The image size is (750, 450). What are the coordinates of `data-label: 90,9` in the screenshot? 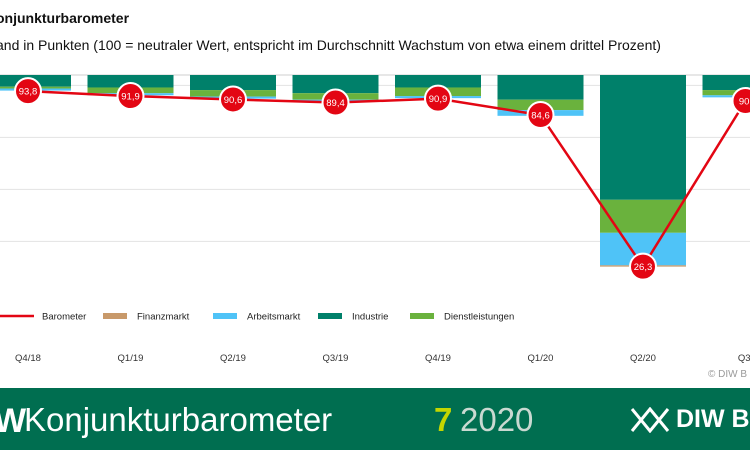 It's located at (438, 99).